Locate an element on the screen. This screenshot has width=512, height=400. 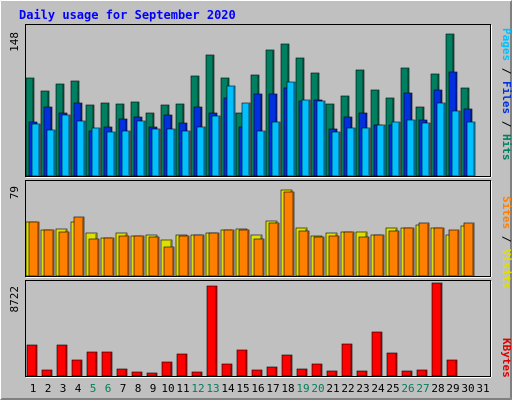
legend-label-top: Pages / Files / Hits is located at coordinates (506, 94).